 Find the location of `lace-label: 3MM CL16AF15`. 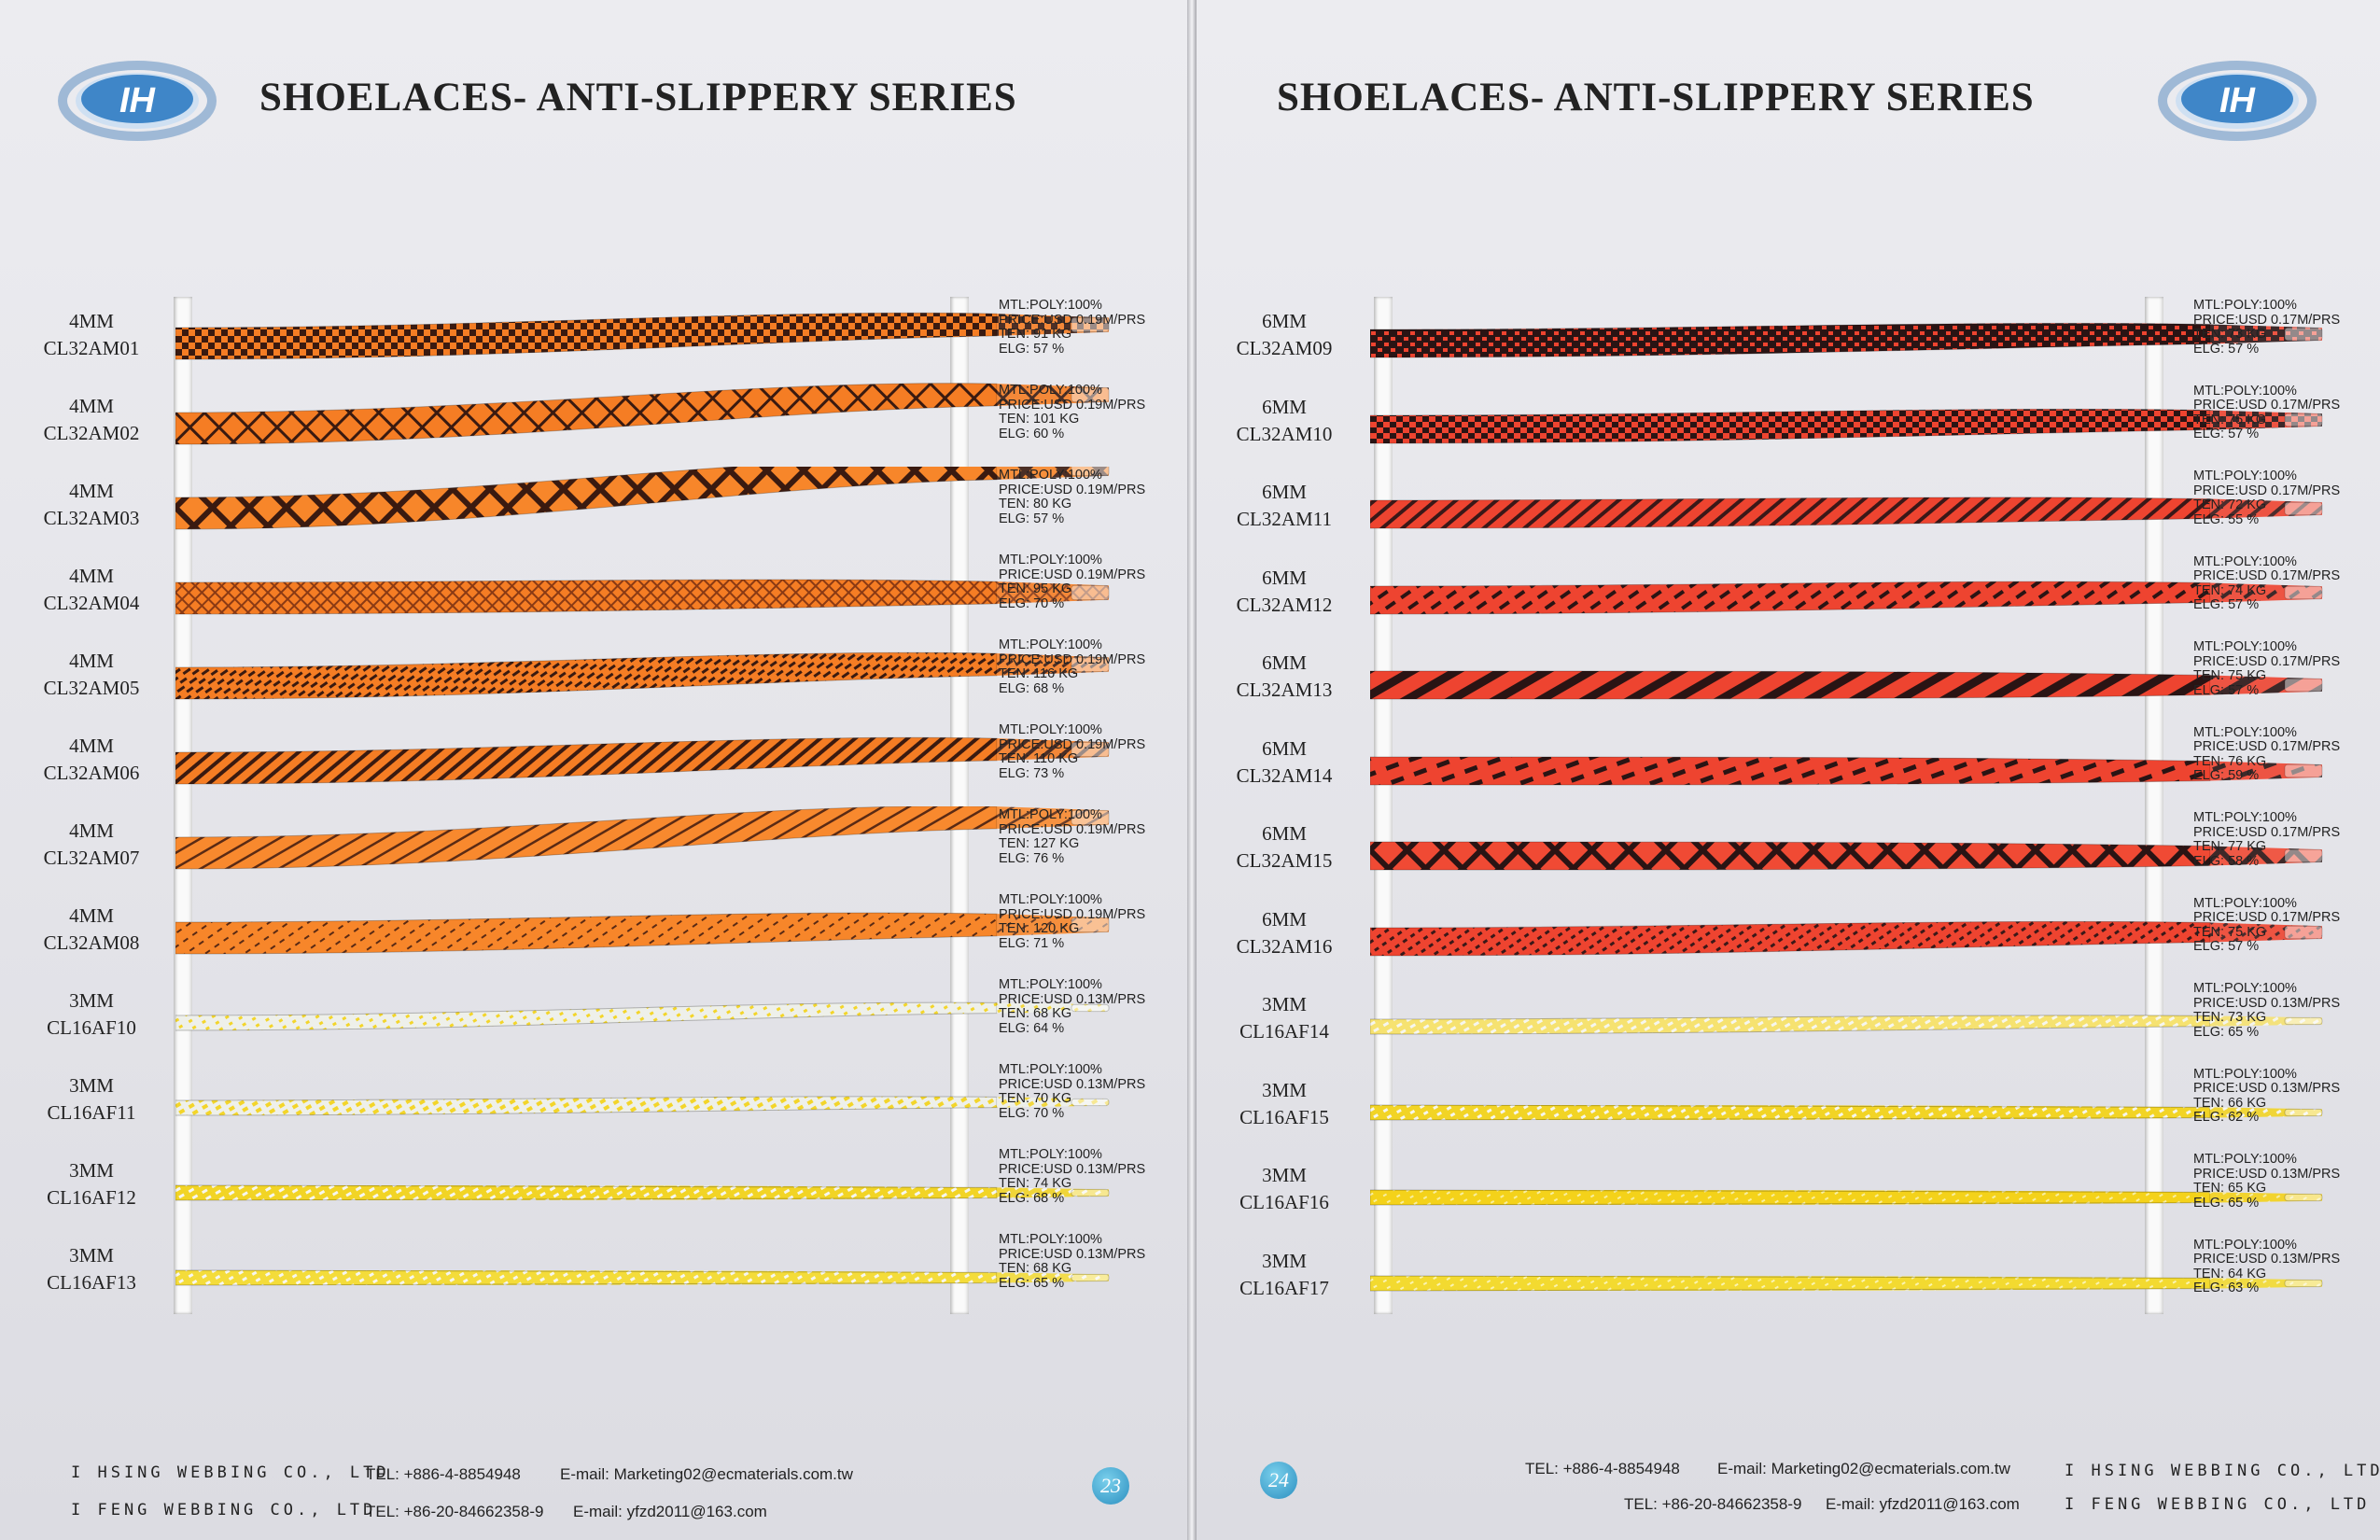

lace-label: 3MM CL16AF15 is located at coordinates (1286, 1104).